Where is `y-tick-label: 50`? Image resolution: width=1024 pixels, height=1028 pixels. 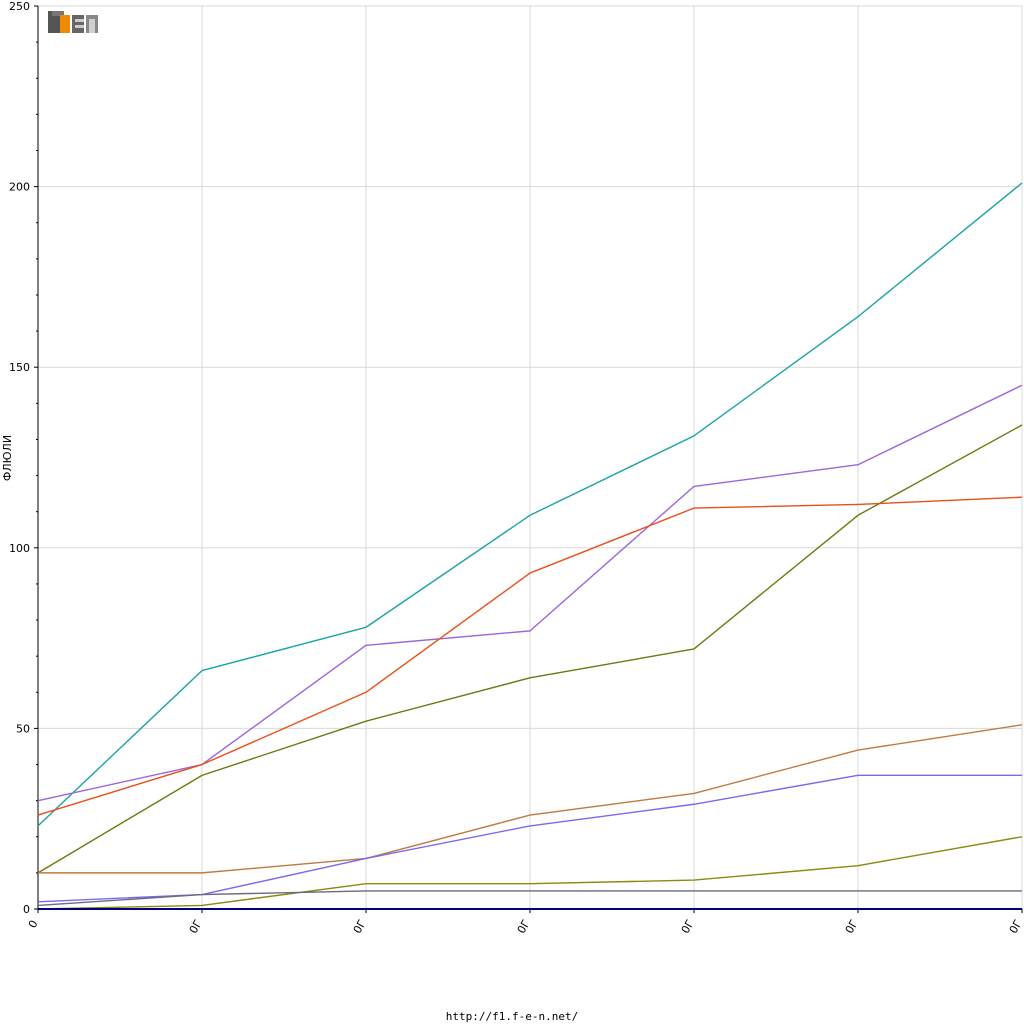 y-tick-label: 50 is located at coordinates (23, 728).